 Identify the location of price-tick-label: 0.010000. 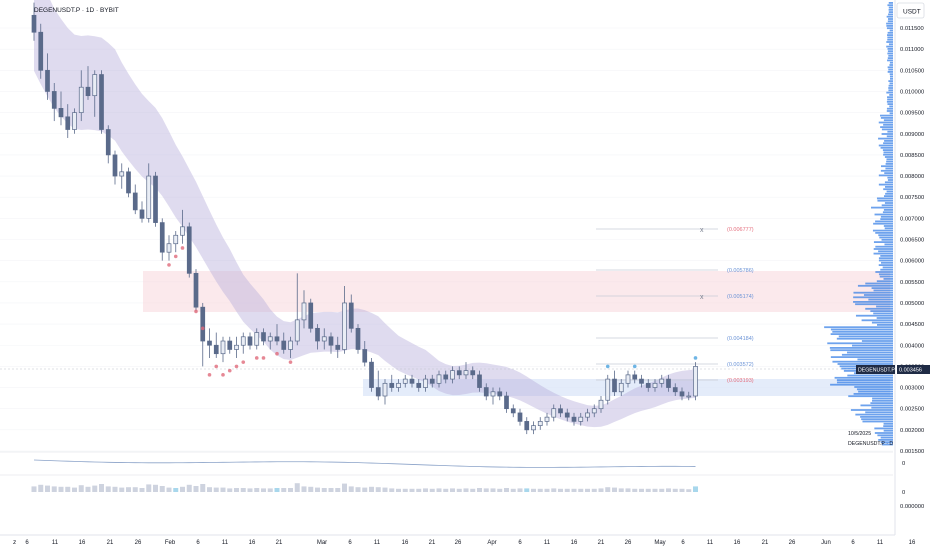
(912, 92).